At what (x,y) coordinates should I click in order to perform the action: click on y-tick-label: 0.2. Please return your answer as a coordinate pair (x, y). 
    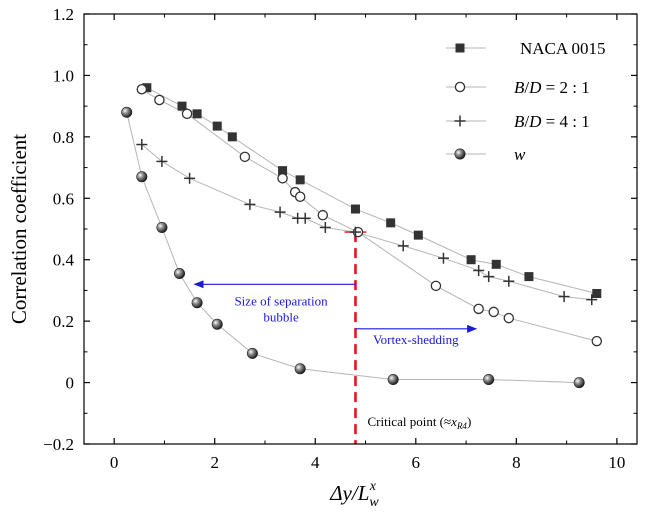
    Looking at the image, I should click on (63, 321).